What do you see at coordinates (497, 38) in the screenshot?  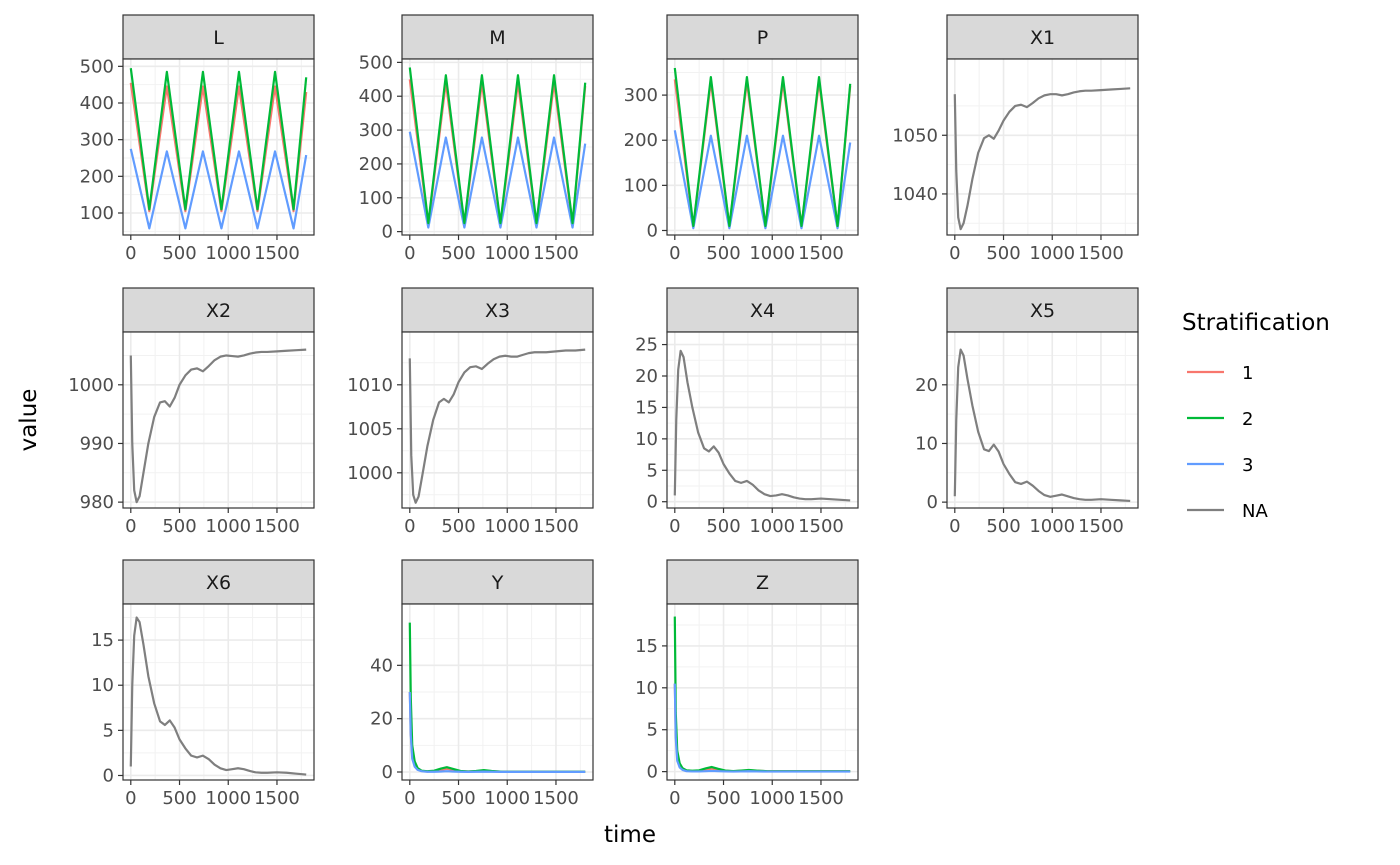 I see `strip-label: M` at bounding box center [497, 38].